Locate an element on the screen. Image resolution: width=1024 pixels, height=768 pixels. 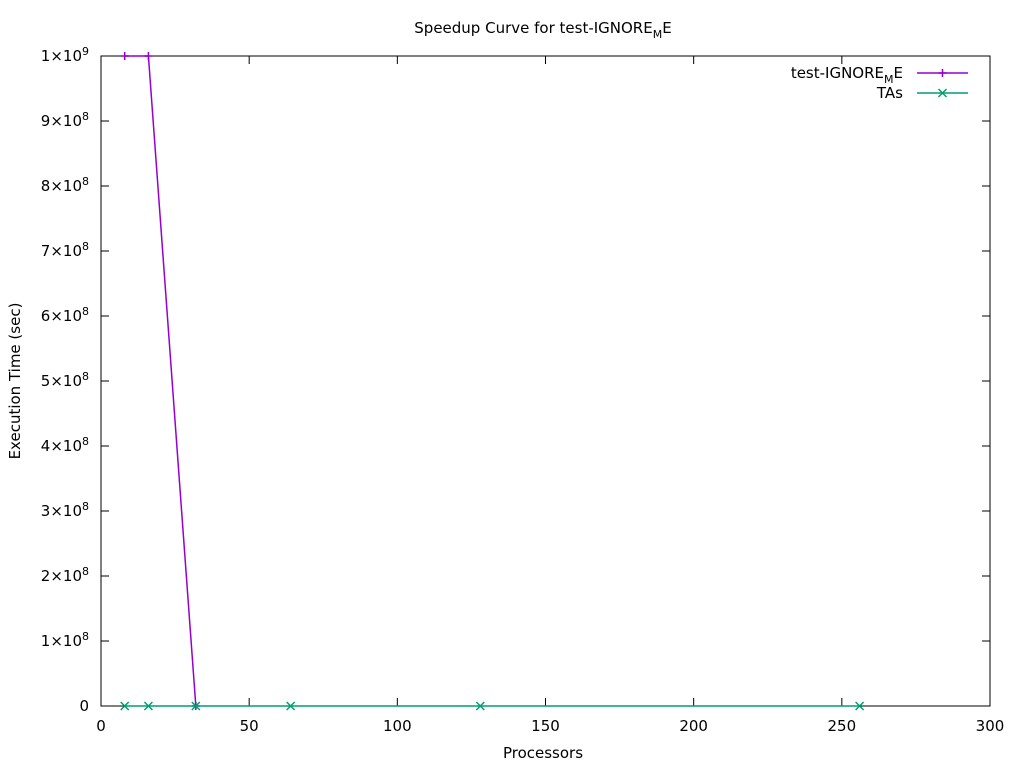
y-tick-label: 1×10⁹ is located at coordinates (65, 55).